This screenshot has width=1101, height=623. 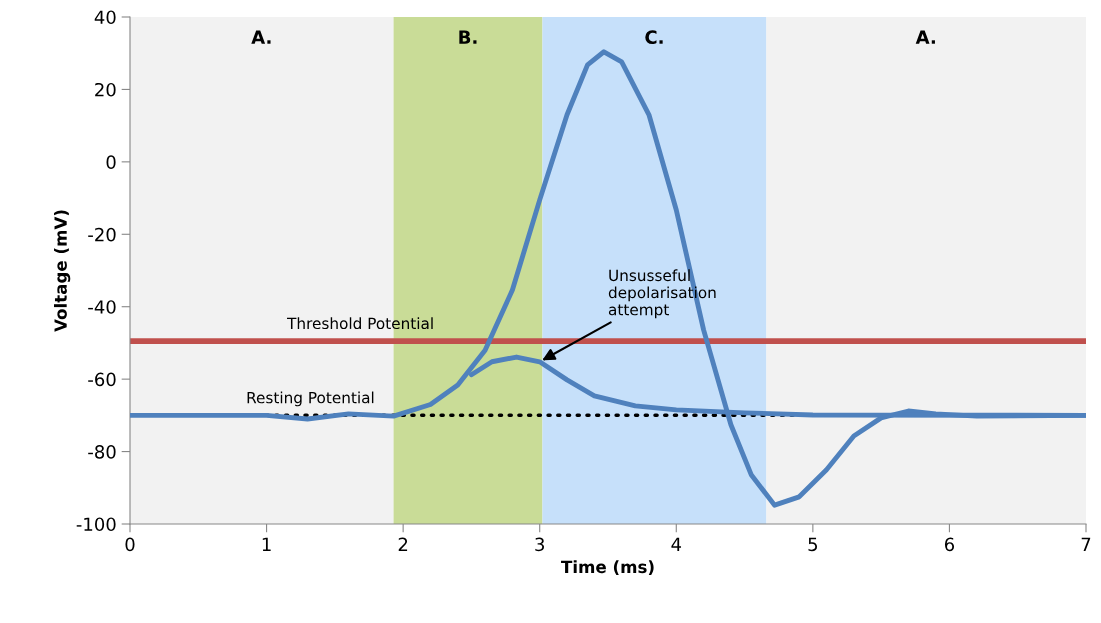 What do you see at coordinates (102, 452) in the screenshot?
I see `y-tick-label: -80` at bounding box center [102, 452].